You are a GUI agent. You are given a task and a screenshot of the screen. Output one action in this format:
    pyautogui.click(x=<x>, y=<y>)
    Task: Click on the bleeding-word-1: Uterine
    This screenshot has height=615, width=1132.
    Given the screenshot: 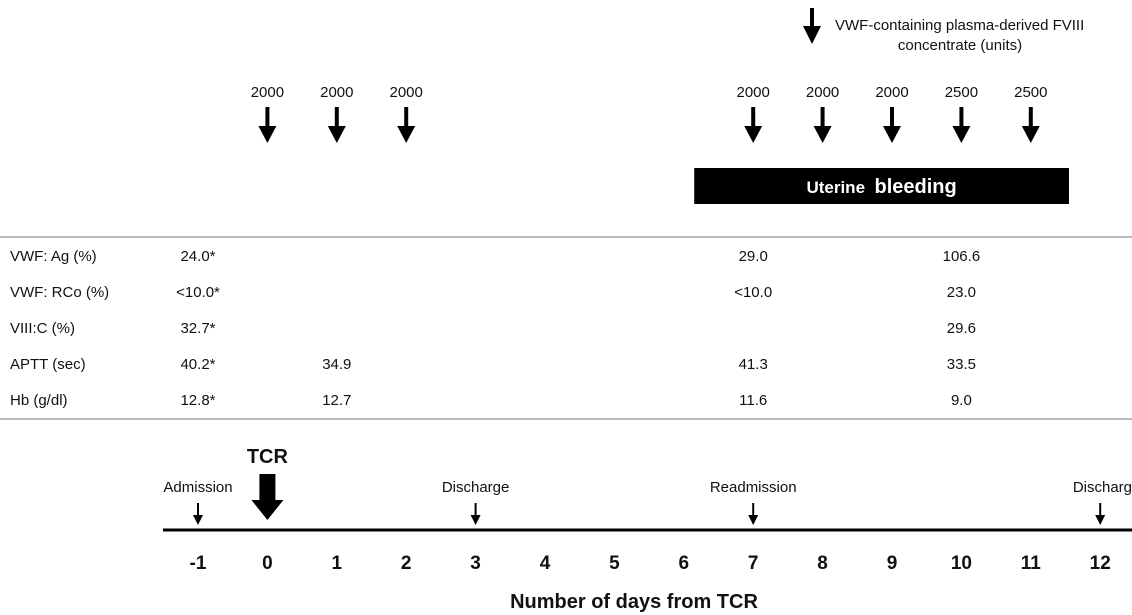 What is the action you would take?
    pyautogui.click(x=835, y=187)
    